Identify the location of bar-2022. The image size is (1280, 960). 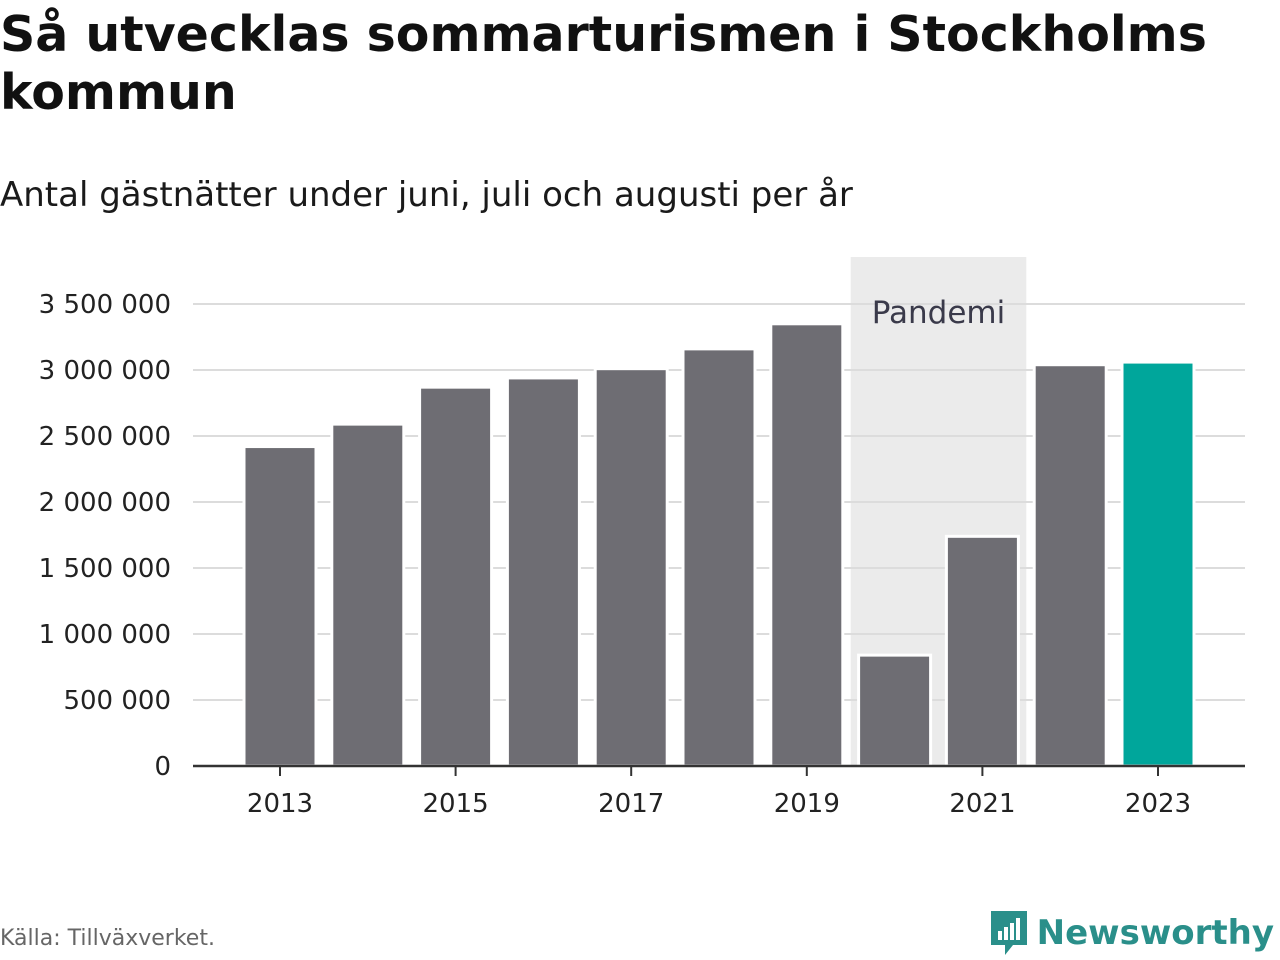
(1070, 565).